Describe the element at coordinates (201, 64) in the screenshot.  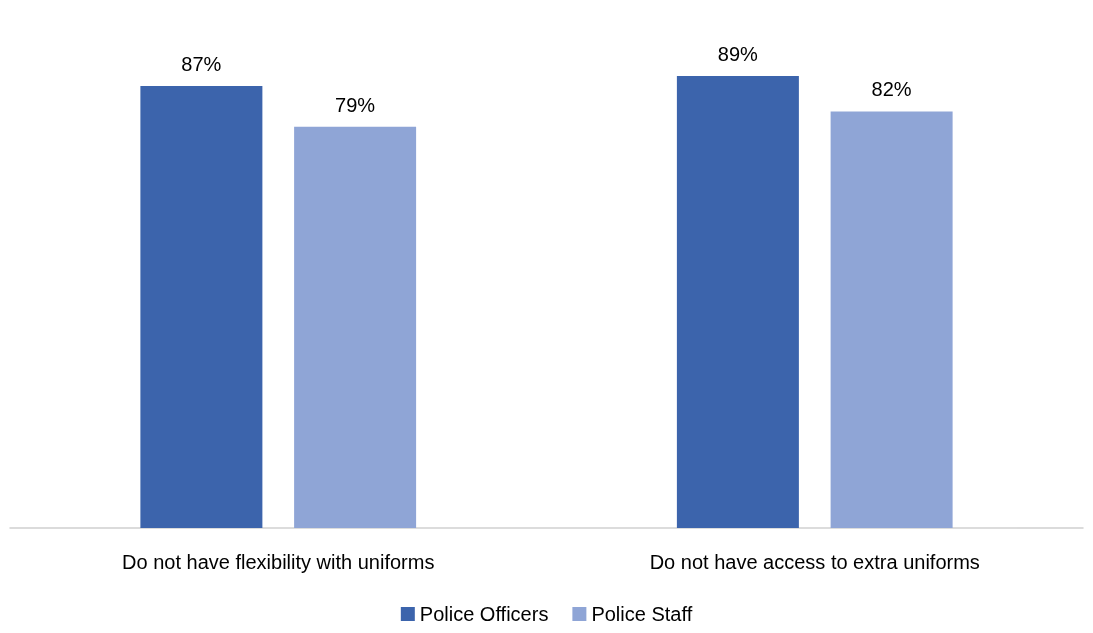
I see `data-label: 87%` at that location.